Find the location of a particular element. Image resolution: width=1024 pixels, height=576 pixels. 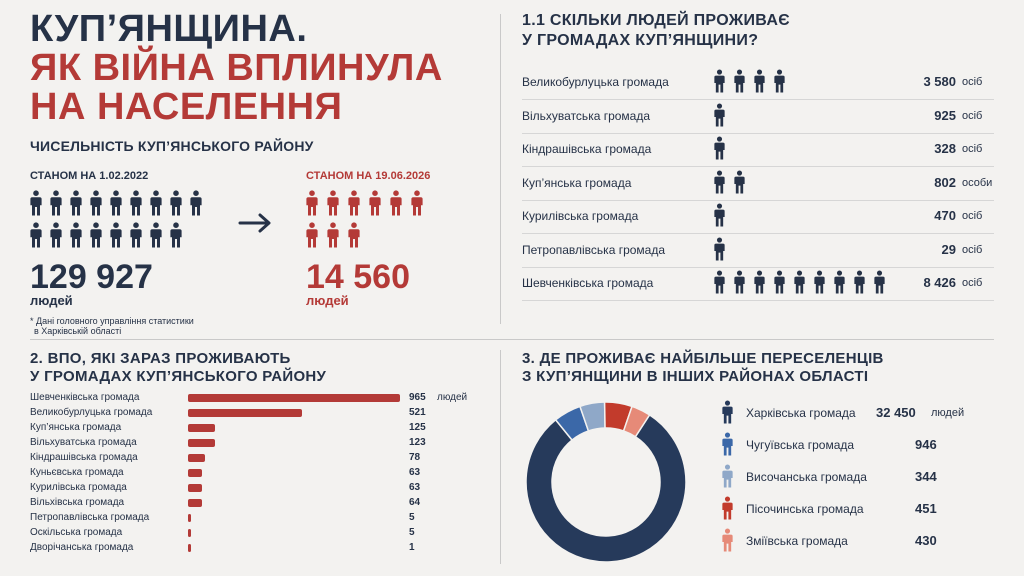

bar-category-label: Вільхуватська громада is located at coordinates (83, 442).